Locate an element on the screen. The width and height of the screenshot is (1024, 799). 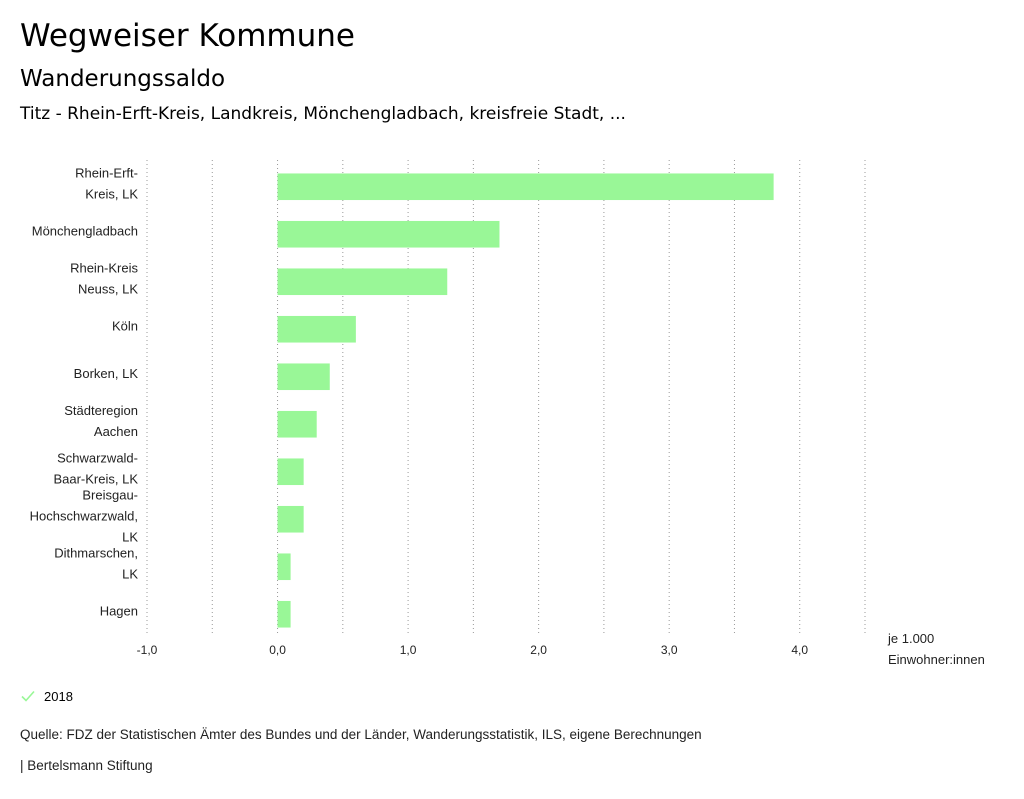
x-axis-unit-label: je 1.000 is located at coordinates (910, 638).